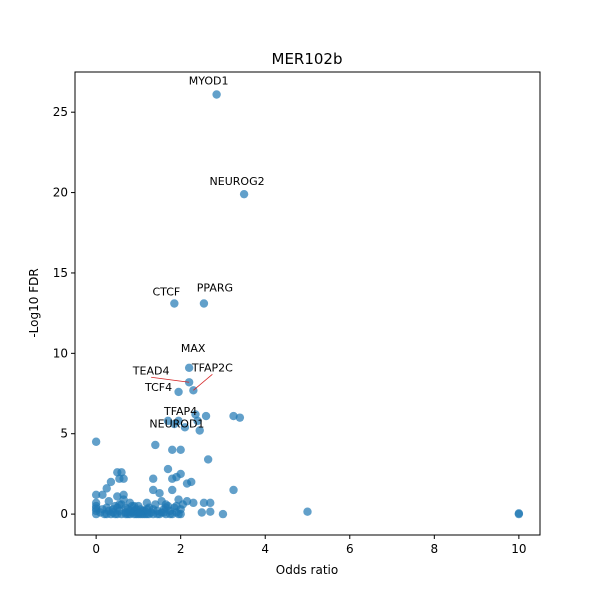 The height and width of the screenshot is (600, 600). What do you see at coordinates (307, 570) in the screenshot?
I see `x-axis-label: Odds ratio` at bounding box center [307, 570].